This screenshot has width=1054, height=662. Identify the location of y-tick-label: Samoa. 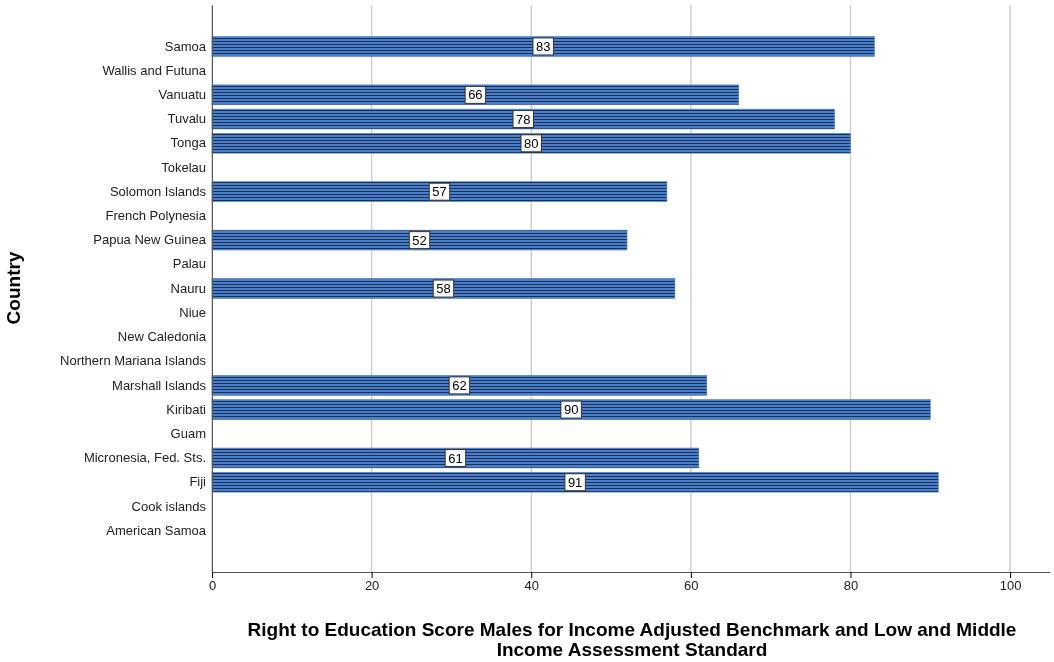
(185, 46).